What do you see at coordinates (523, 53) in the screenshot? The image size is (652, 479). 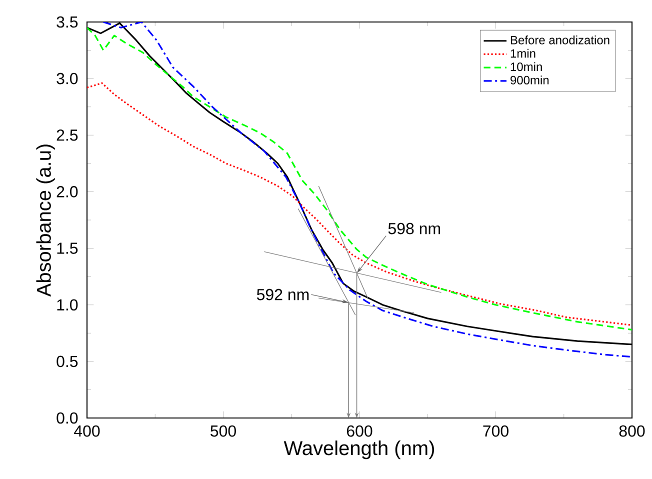 I see `legend-label: 1min` at bounding box center [523, 53].